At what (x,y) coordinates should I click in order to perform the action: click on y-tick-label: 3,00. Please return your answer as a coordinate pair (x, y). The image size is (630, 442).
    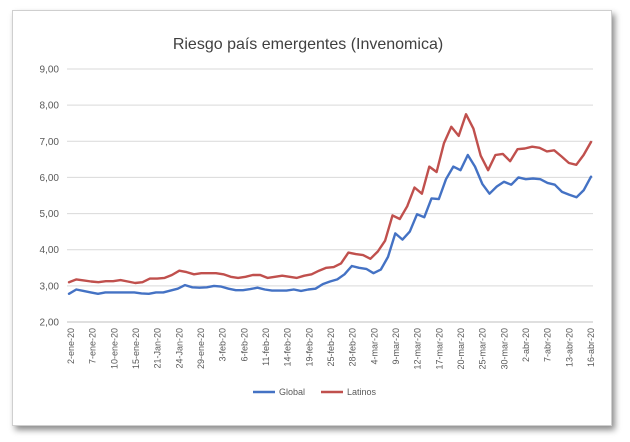
    Looking at the image, I should click on (50, 286).